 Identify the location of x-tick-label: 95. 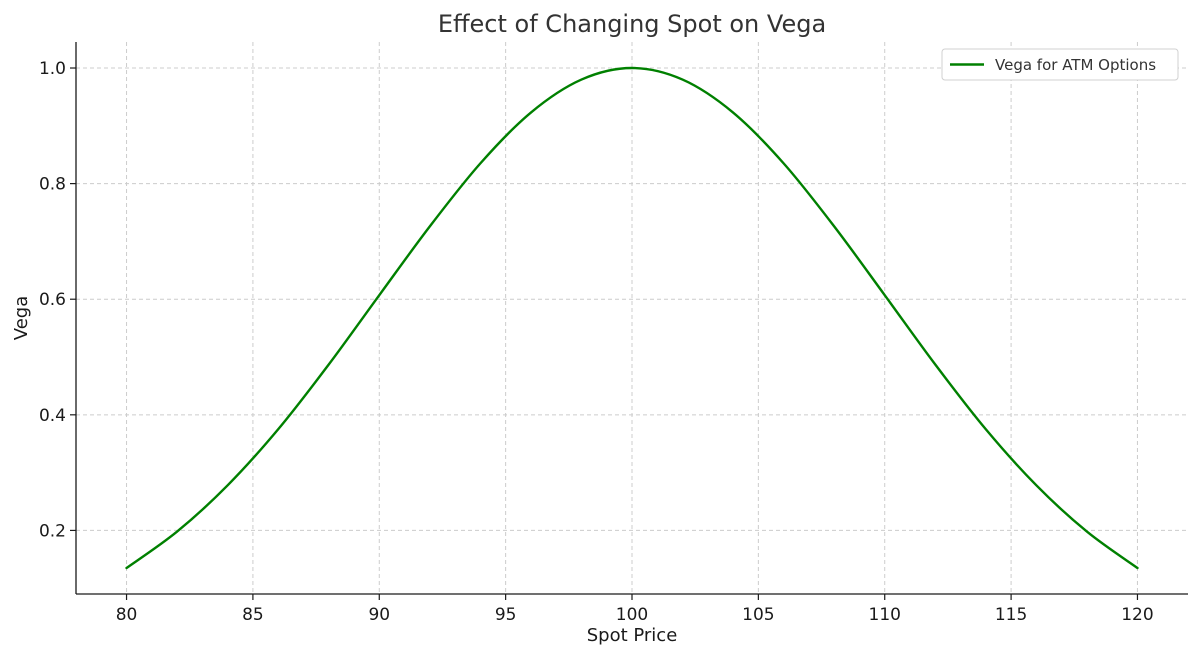
(506, 615).